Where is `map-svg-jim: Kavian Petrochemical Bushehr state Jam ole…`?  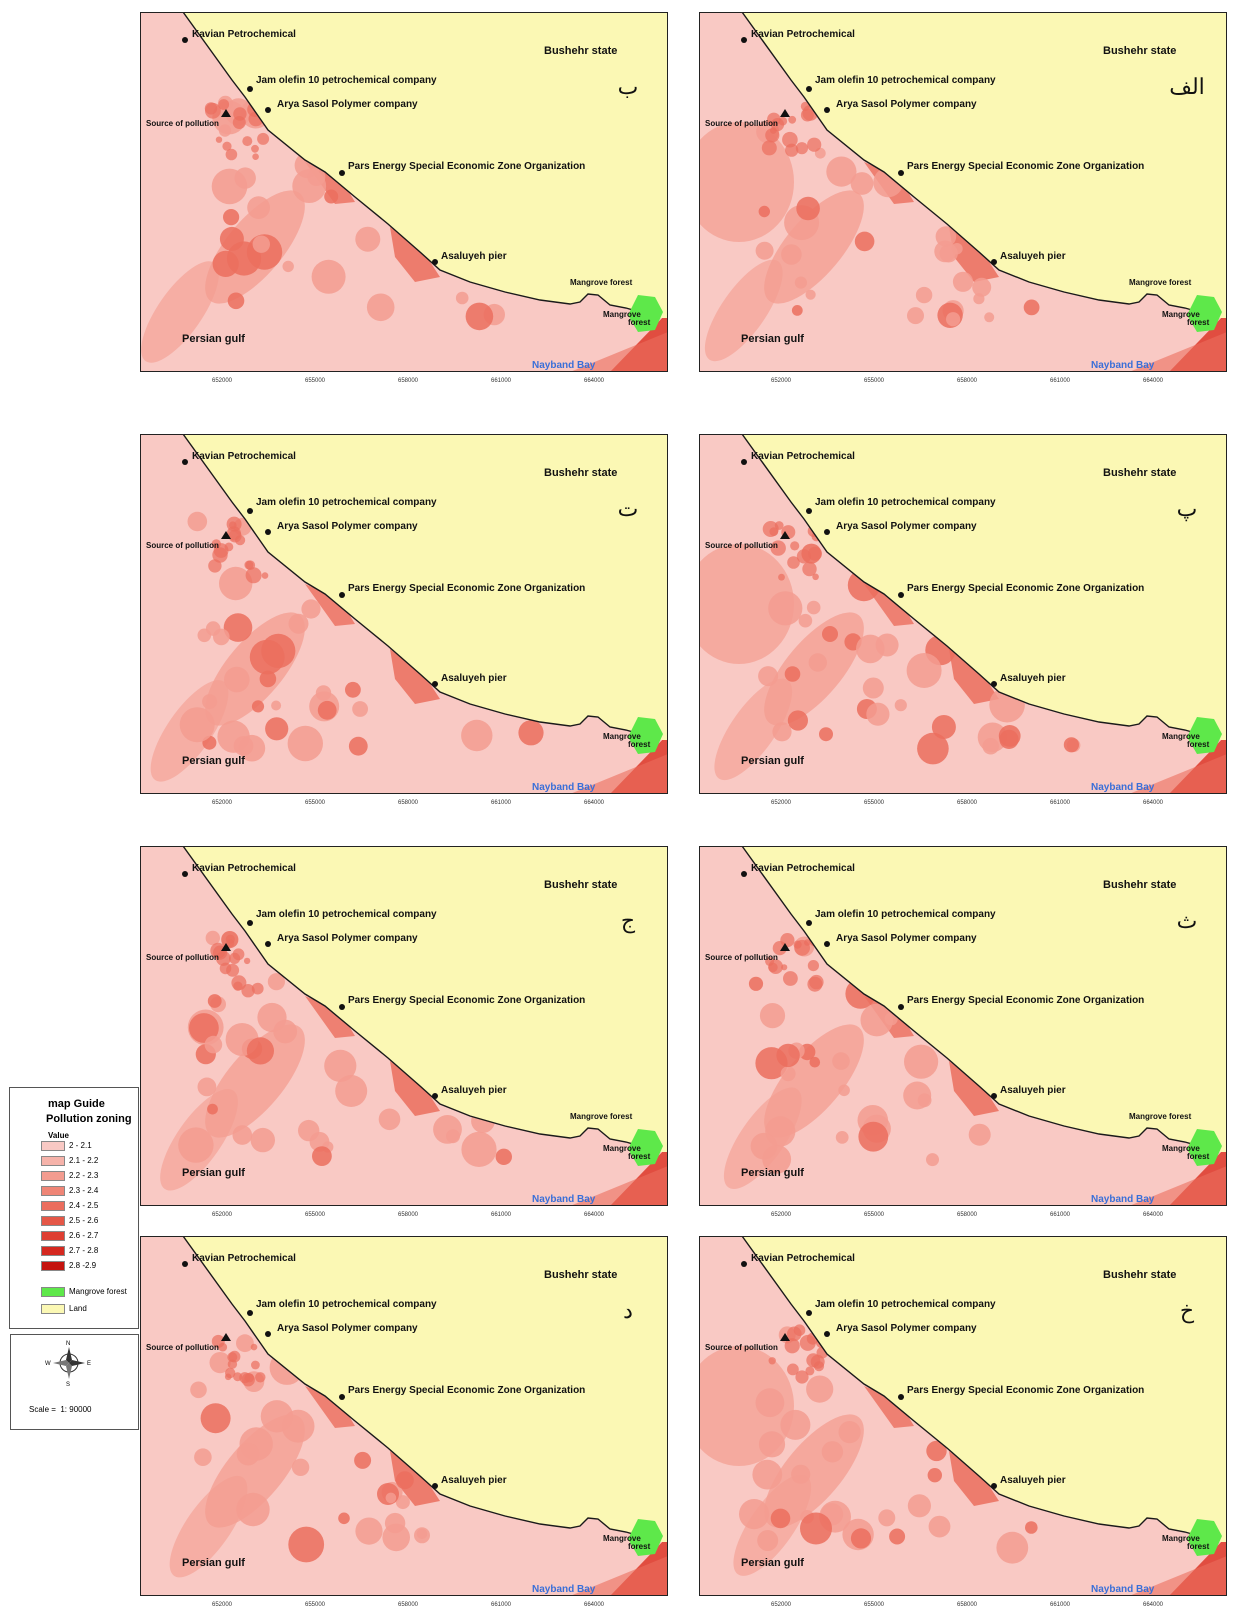 map-svg-jim: Kavian Petrochemical Bushehr state Jam ole… is located at coordinates (404, 1032).